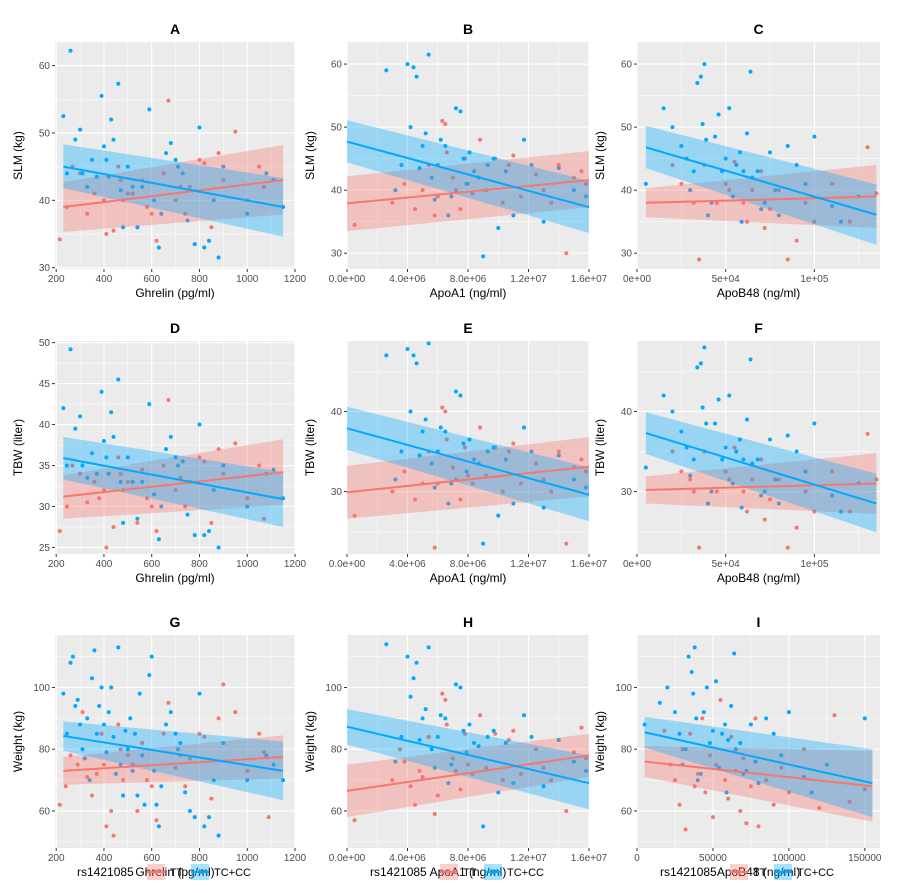 The image size is (900, 893). What do you see at coordinates (637, 279) in the screenshot?
I see `x-tick-label: 0e+00` at bounding box center [637, 279].